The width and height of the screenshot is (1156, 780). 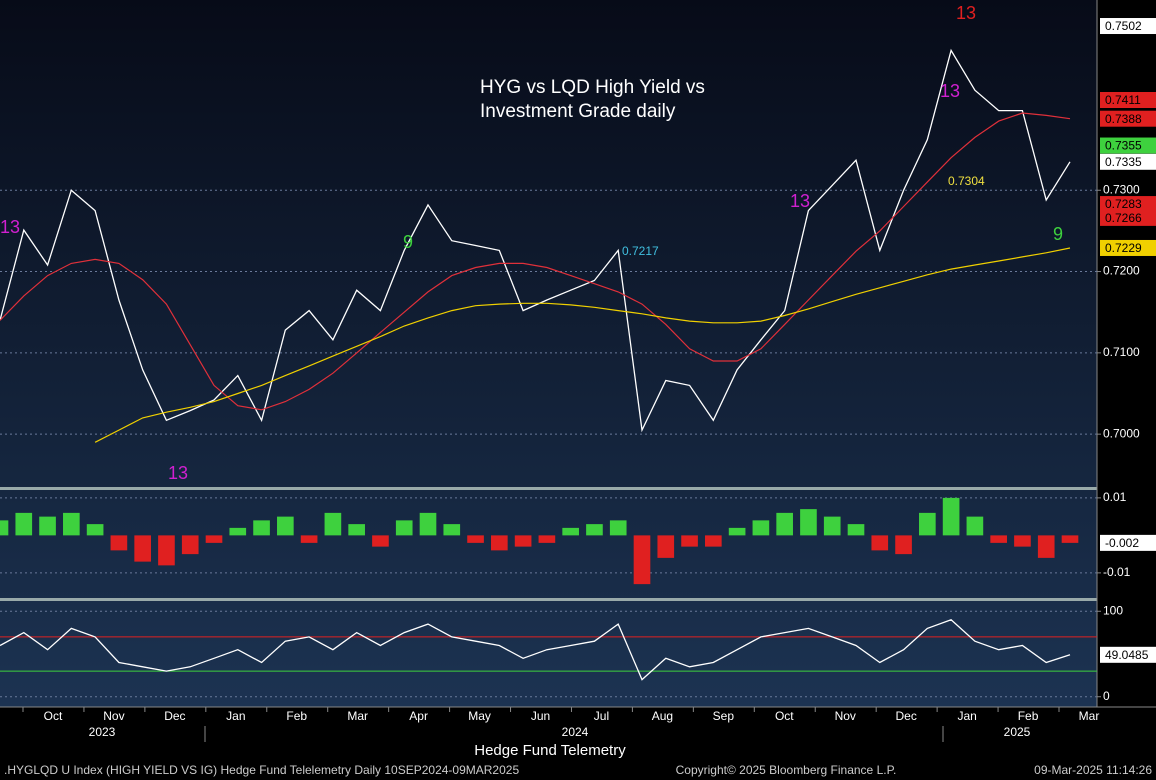 What do you see at coordinates (1123, 248) in the screenshot?
I see `value-tag-label: 0.7229` at bounding box center [1123, 248].